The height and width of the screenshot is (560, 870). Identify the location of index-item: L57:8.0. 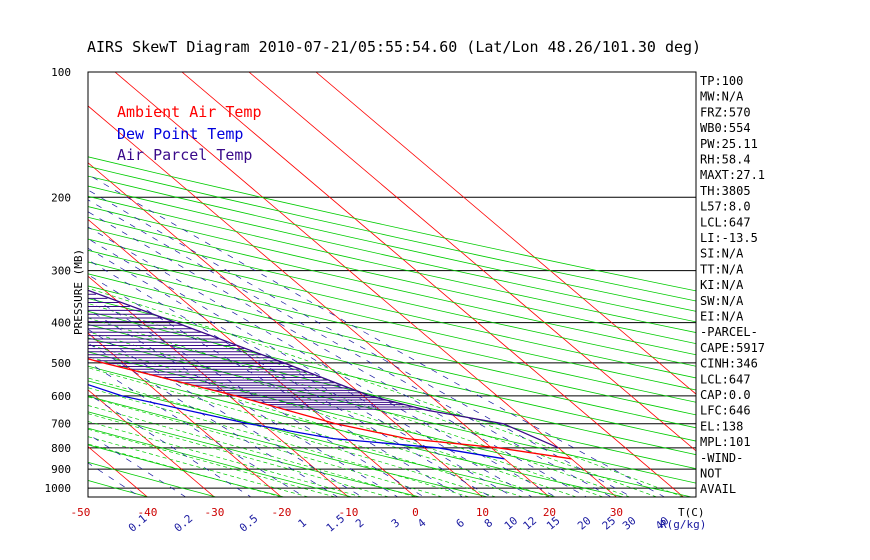
(725, 207).